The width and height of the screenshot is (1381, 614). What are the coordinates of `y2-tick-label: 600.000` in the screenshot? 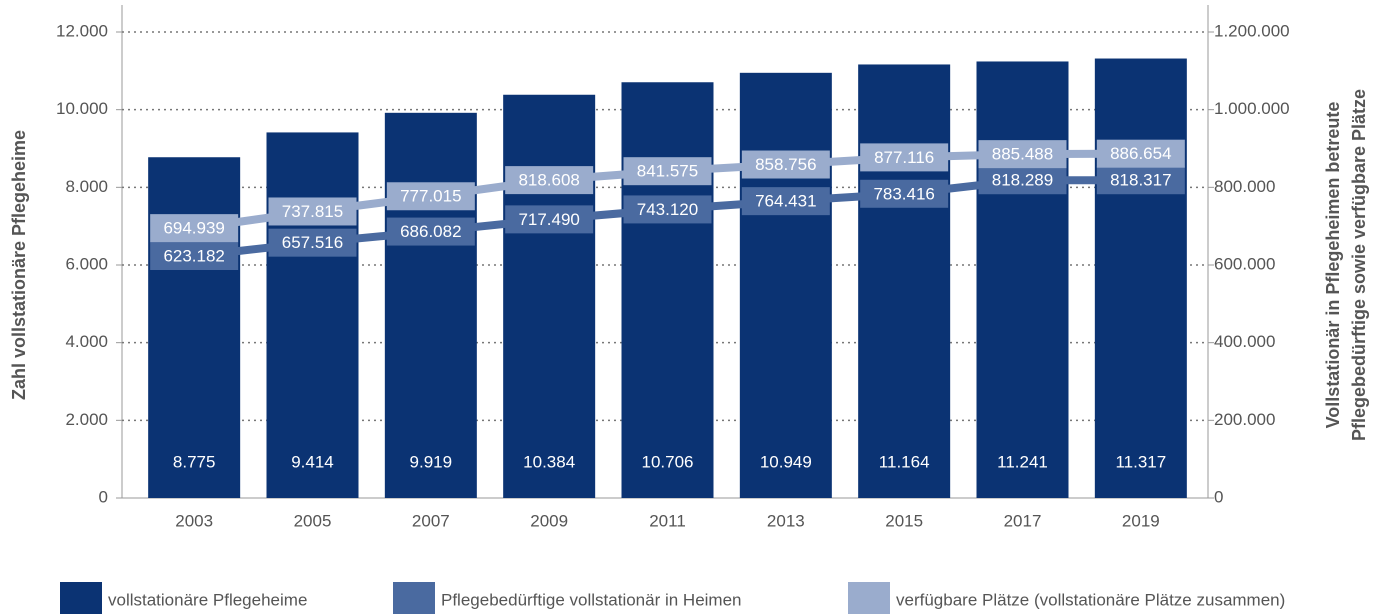 It's located at (1244, 263).